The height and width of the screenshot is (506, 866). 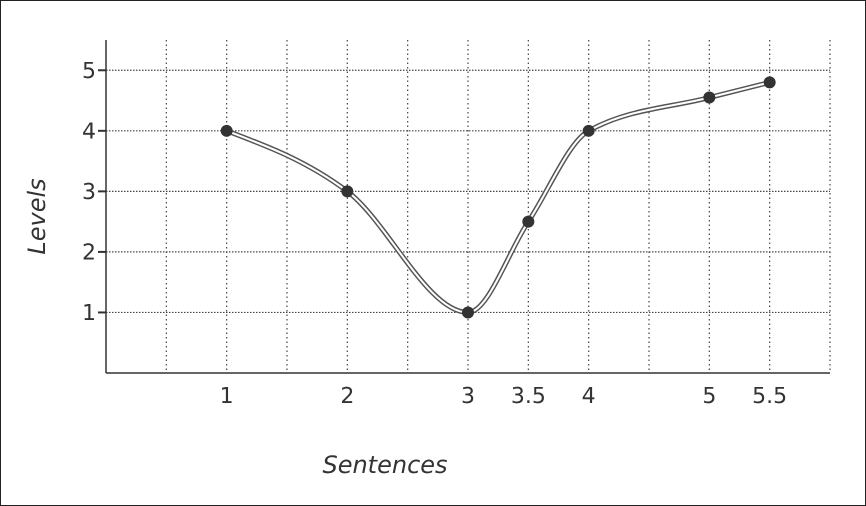 I want to click on y-tick-label: 1, so click(x=89, y=313).